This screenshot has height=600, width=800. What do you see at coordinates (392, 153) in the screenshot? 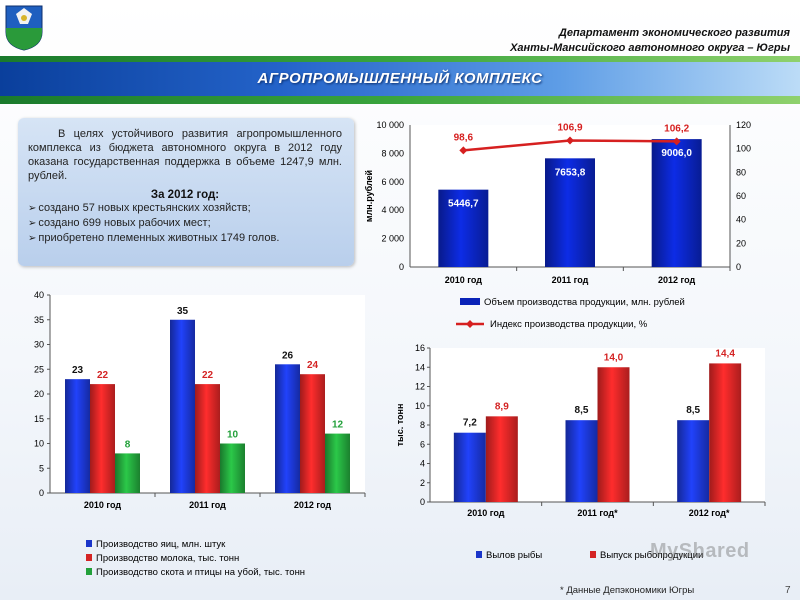
I see `y-tick-label: 8 000` at bounding box center [392, 153].